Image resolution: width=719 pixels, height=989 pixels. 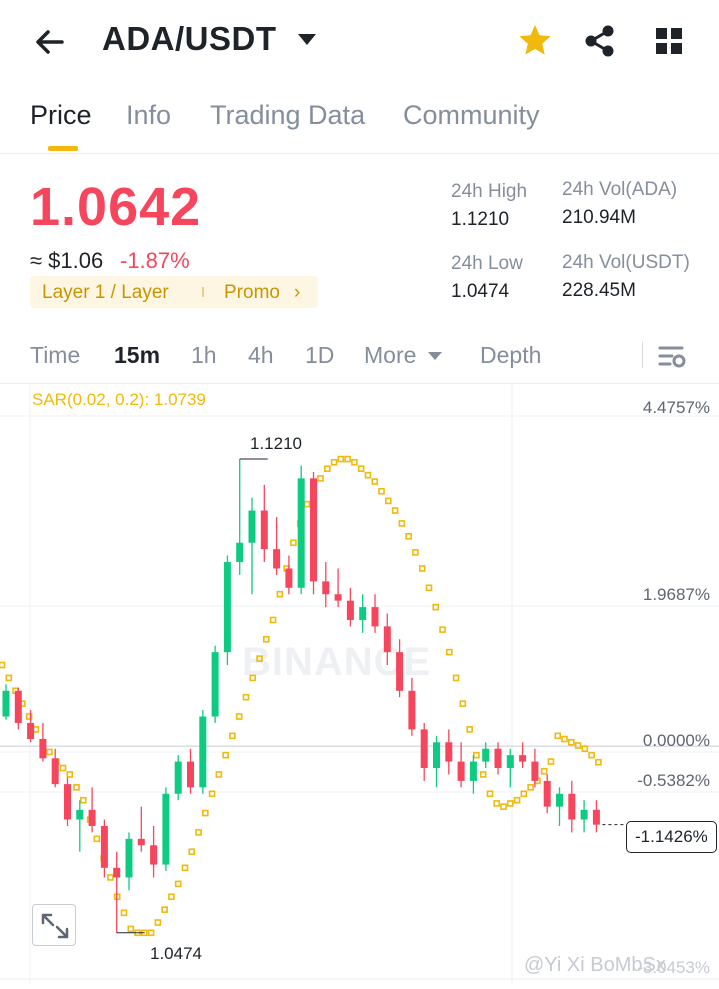 What do you see at coordinates (189, 38) in the screenshot?
I see `pair-title: ADA/USDT` at bounding box center [189, 38].